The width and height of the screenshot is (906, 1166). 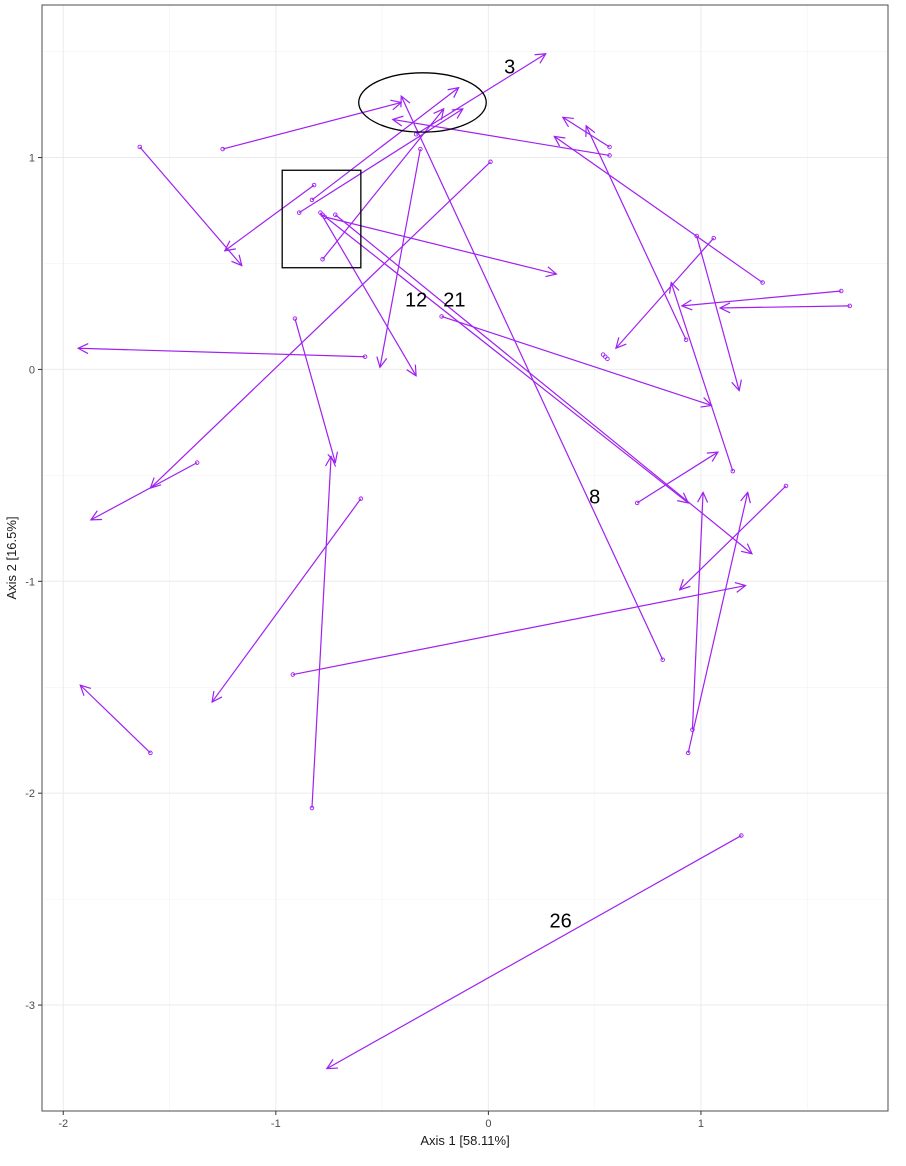 I want to click on x-axis-title: Axis 1 [58.11%], so click(x=464, y=1140).